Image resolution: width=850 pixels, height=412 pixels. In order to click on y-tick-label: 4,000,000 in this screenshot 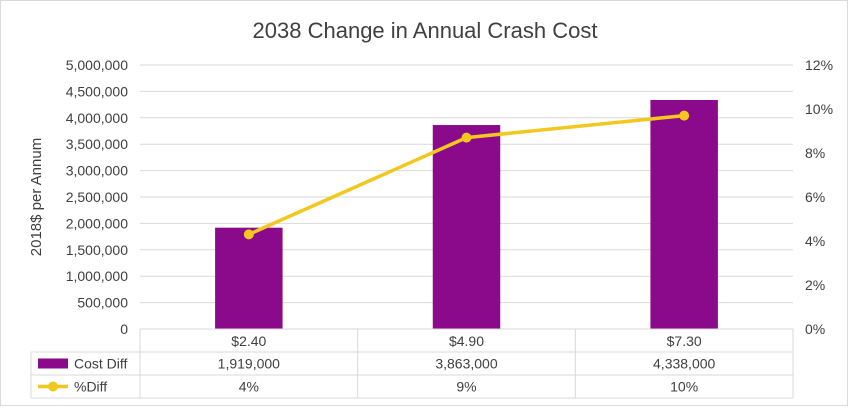, I will do `click(97, 118)`.